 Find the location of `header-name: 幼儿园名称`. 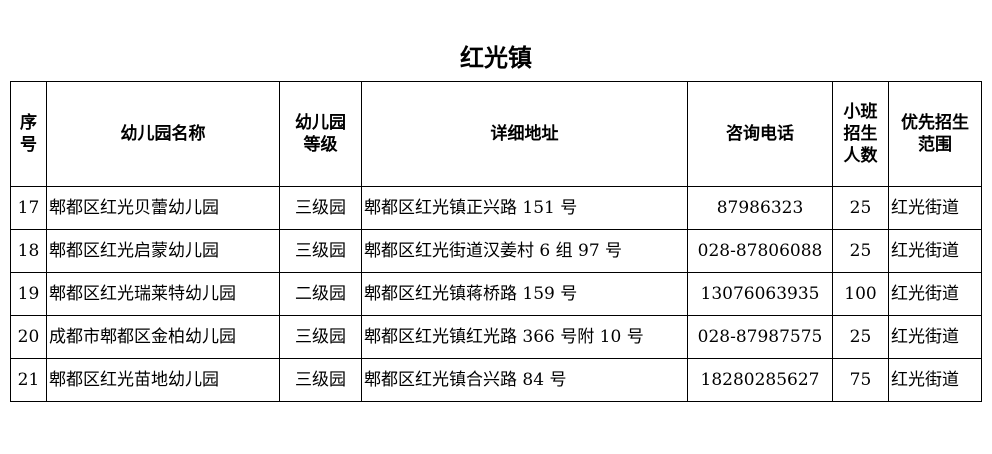

header-name: 幼儿园名称 is located at coordinates (163, 134).